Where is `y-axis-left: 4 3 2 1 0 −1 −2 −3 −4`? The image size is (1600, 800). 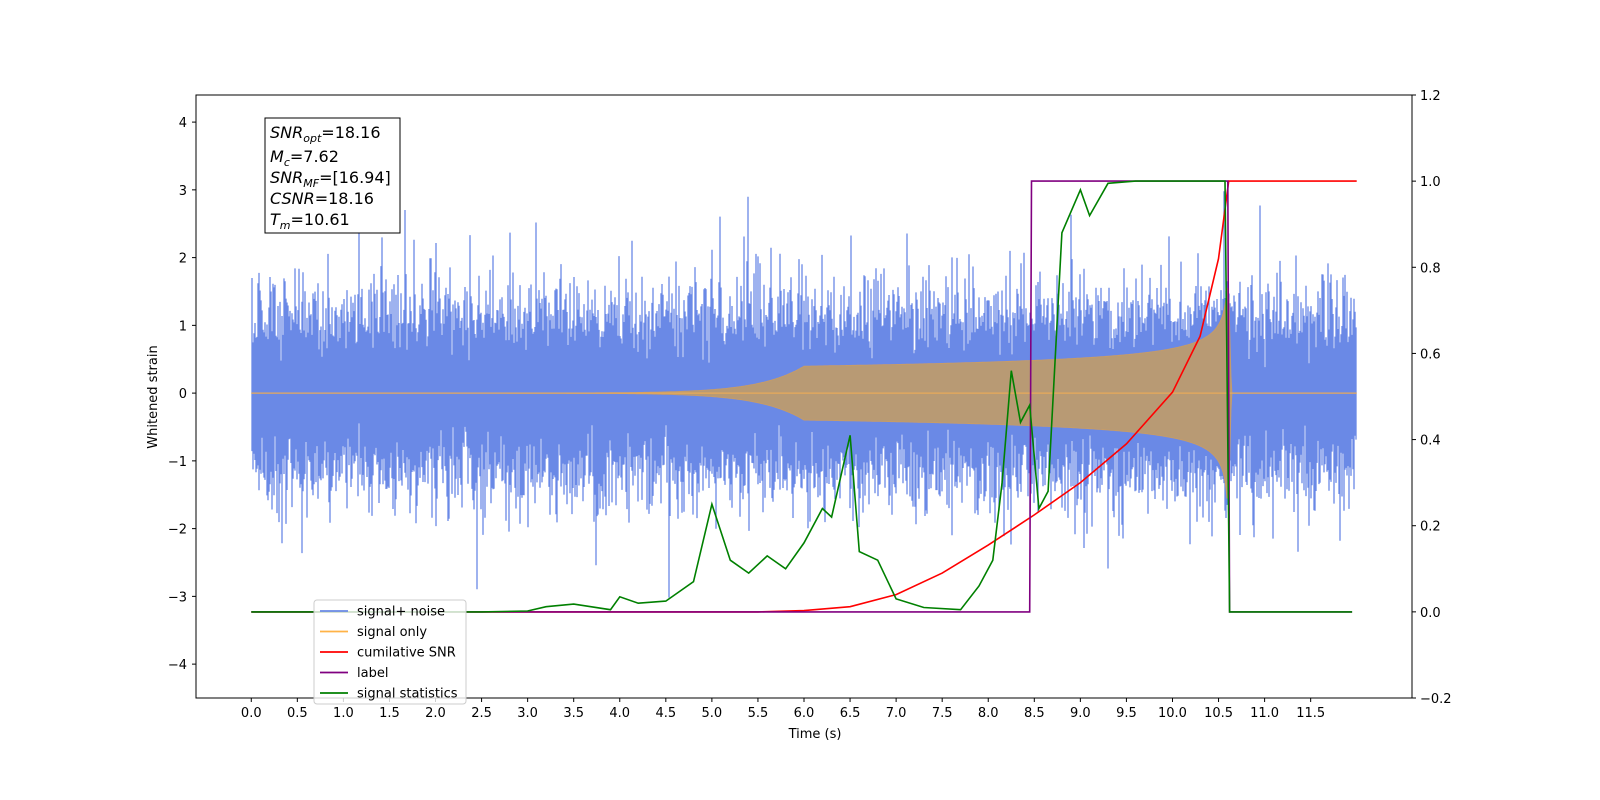 y-axis-left: 4 3 2 1 0 −1 −2 −3 −4 is located at coordinates (182, 394).